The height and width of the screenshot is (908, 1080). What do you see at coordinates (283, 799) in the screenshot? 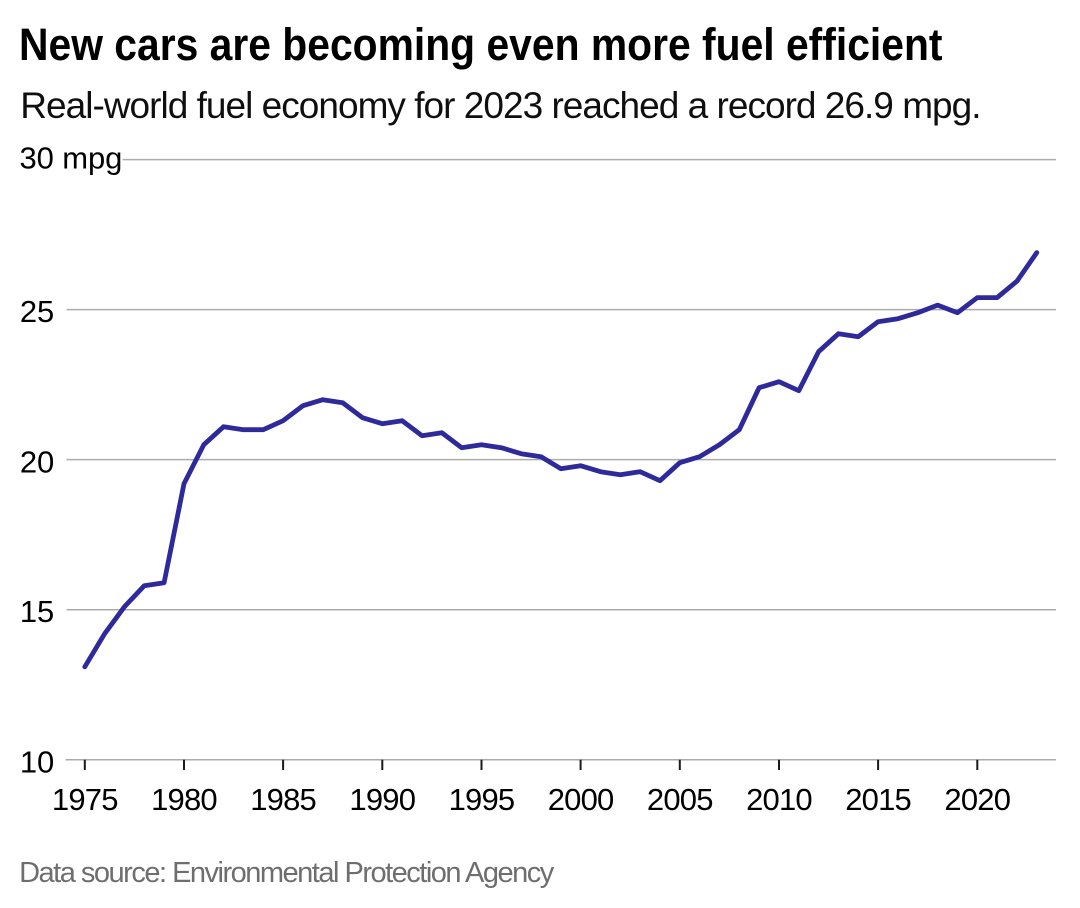
I see `svg-text: 1985` at bounding box center [283, 799].